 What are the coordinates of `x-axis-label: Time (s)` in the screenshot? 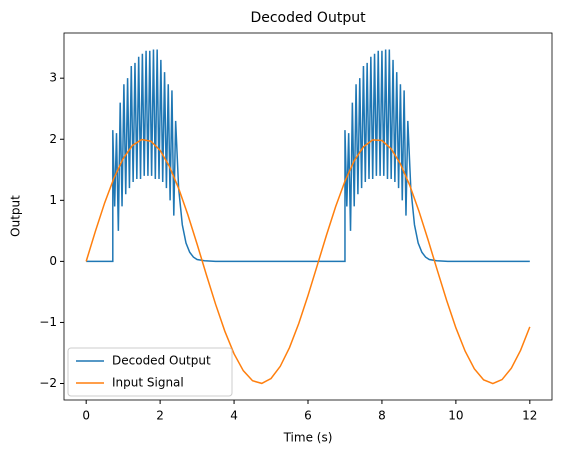 It's located at (308, 438).